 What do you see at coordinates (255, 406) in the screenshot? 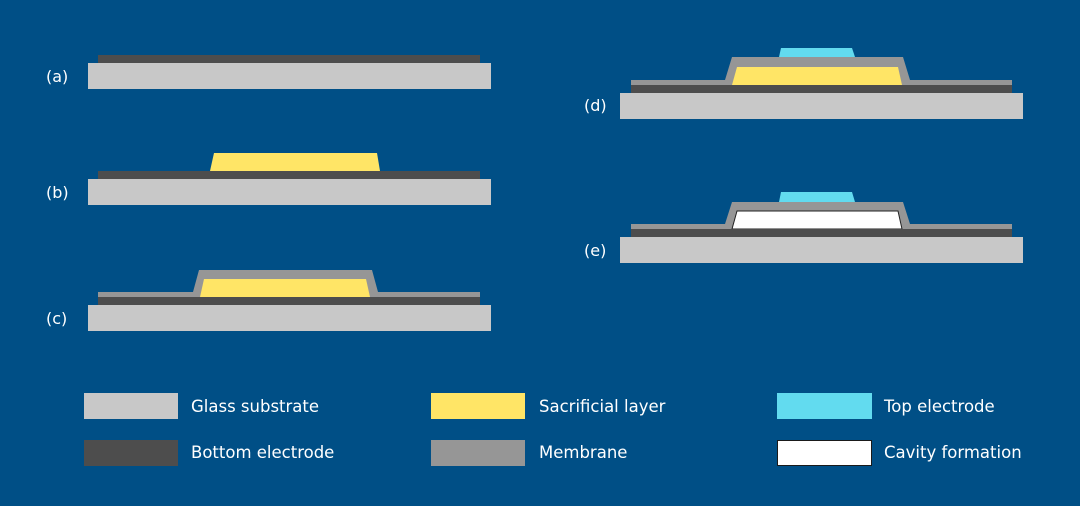
I see `legend-label: Glass substrate` at bounding box center [255, 406].